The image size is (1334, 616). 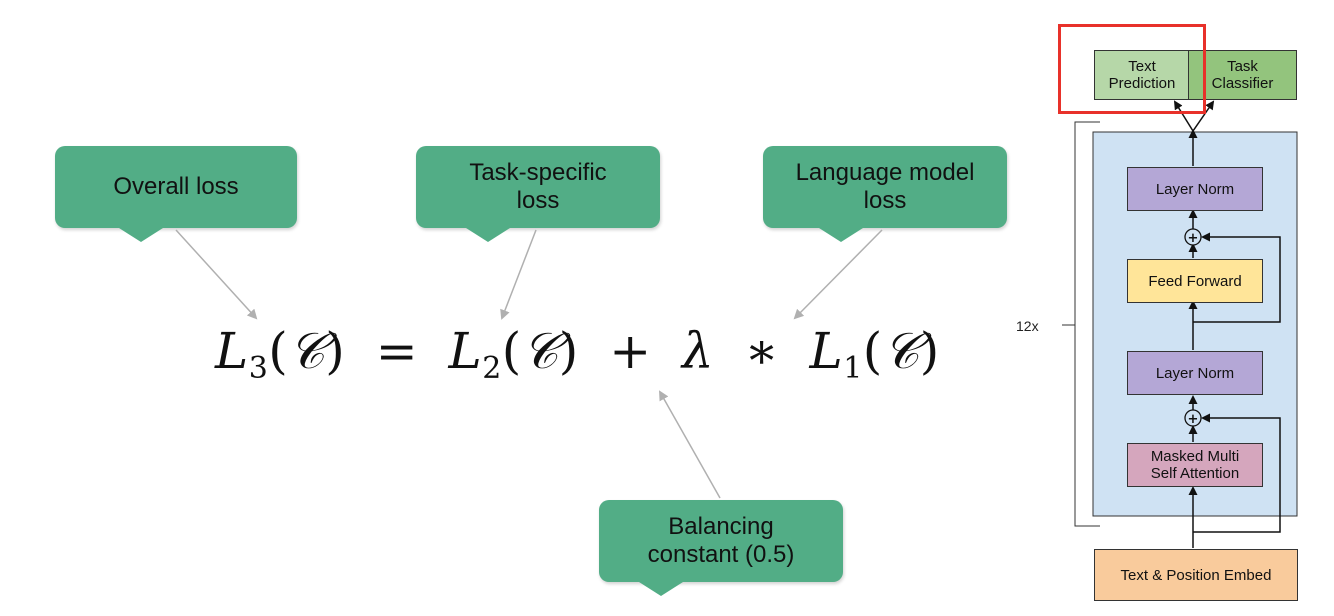 I want to click on callout-text: Language model, so click(x=885, y=172).